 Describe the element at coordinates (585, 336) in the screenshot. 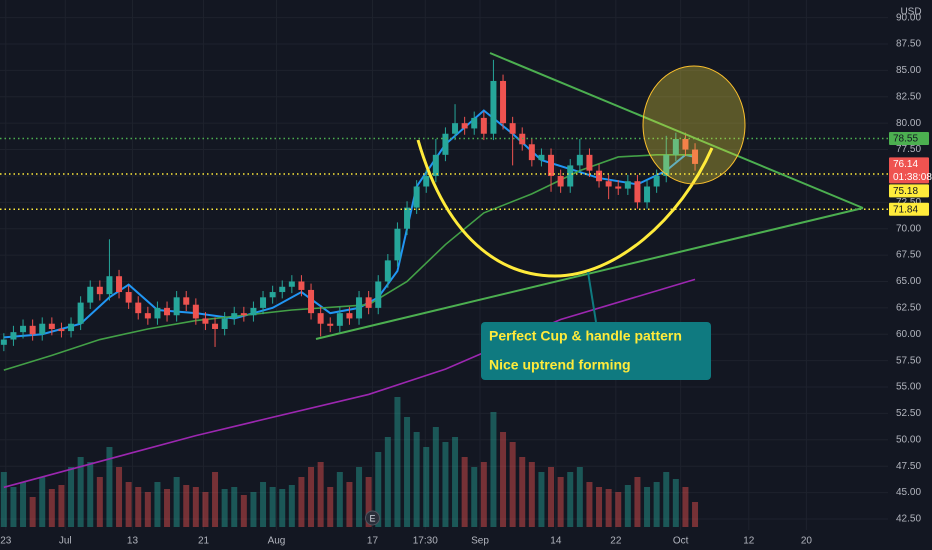

I see `callout-text: Perfect Cup & handle pattern` at that location.